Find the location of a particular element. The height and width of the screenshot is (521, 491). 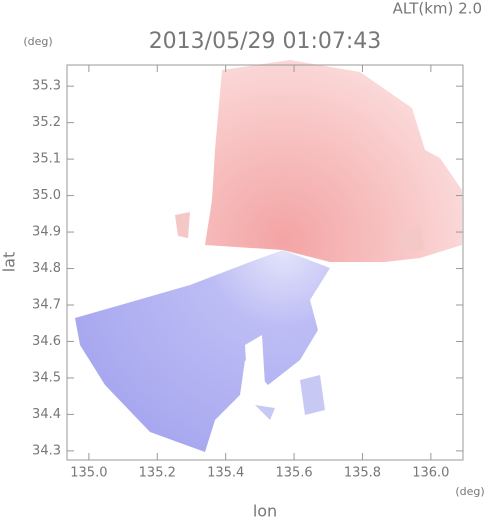

y-tick-label: 34.3 is located at coordinates (46, 450).